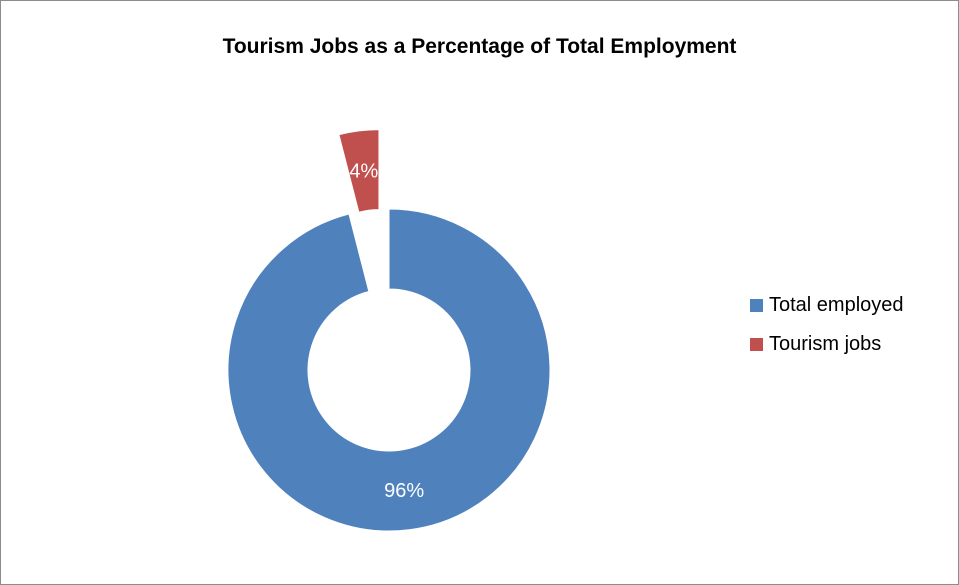 This screenshot has height=585, width=959. I want to click on data-label-tourism-jobs: 4%, so click(363, 172).